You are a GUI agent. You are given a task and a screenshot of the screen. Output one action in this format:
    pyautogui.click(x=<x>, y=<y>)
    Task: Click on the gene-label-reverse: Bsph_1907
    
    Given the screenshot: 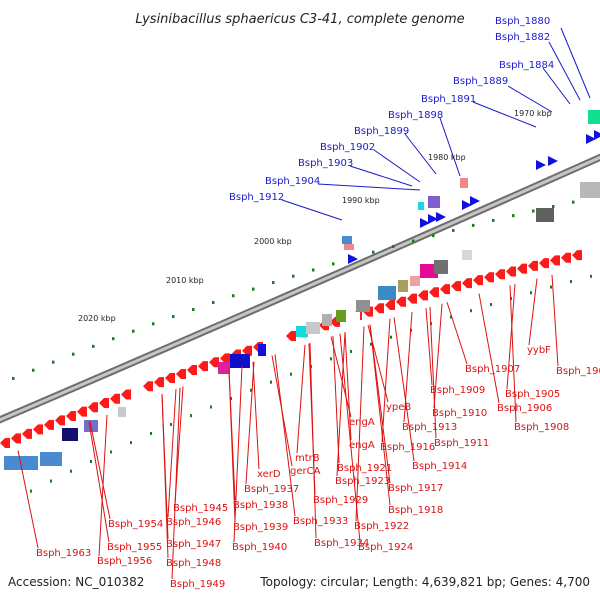 What is the action you would take?
    pyautogui.click(x=492, y=369)
    